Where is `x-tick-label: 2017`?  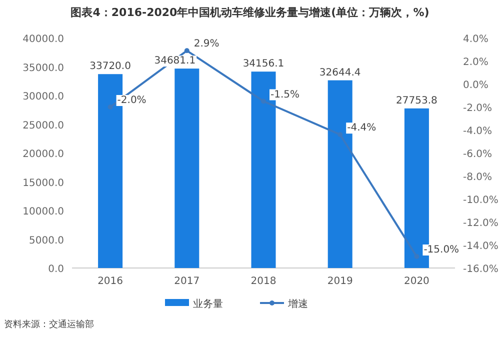 x-tick-label: 2017 is located at coordinates (187, 281).